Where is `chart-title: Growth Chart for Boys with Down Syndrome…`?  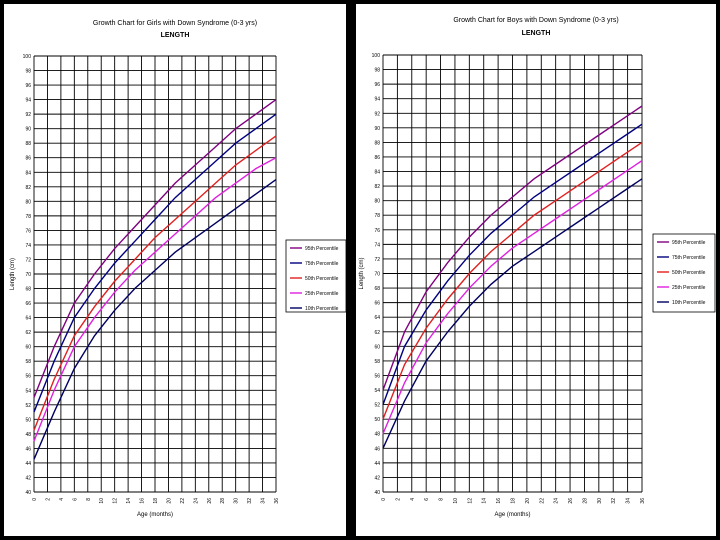
chart-title: Growth Chart for Boys with Down Syndrome… is located at coordinates (536, 20).